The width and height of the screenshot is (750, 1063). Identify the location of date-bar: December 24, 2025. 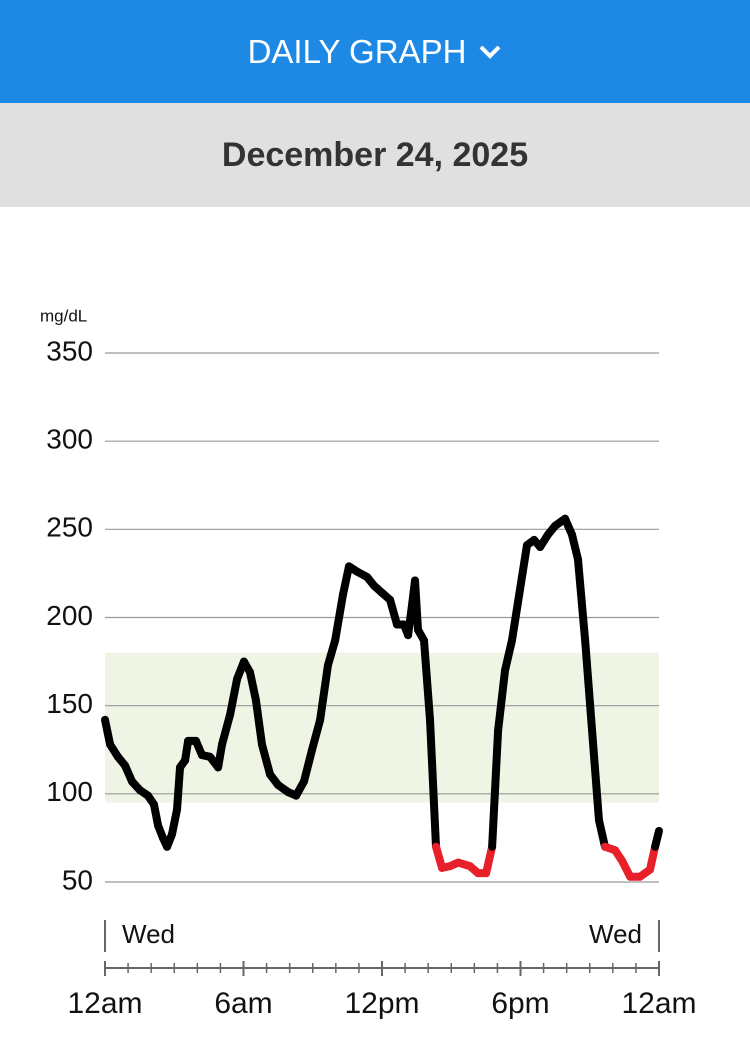
(375, 155).